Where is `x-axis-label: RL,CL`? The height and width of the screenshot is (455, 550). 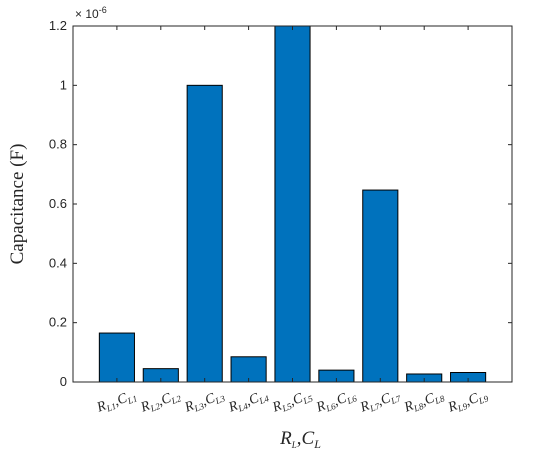
x-axis-label: RL,CL is located at coordinates (300, 439).